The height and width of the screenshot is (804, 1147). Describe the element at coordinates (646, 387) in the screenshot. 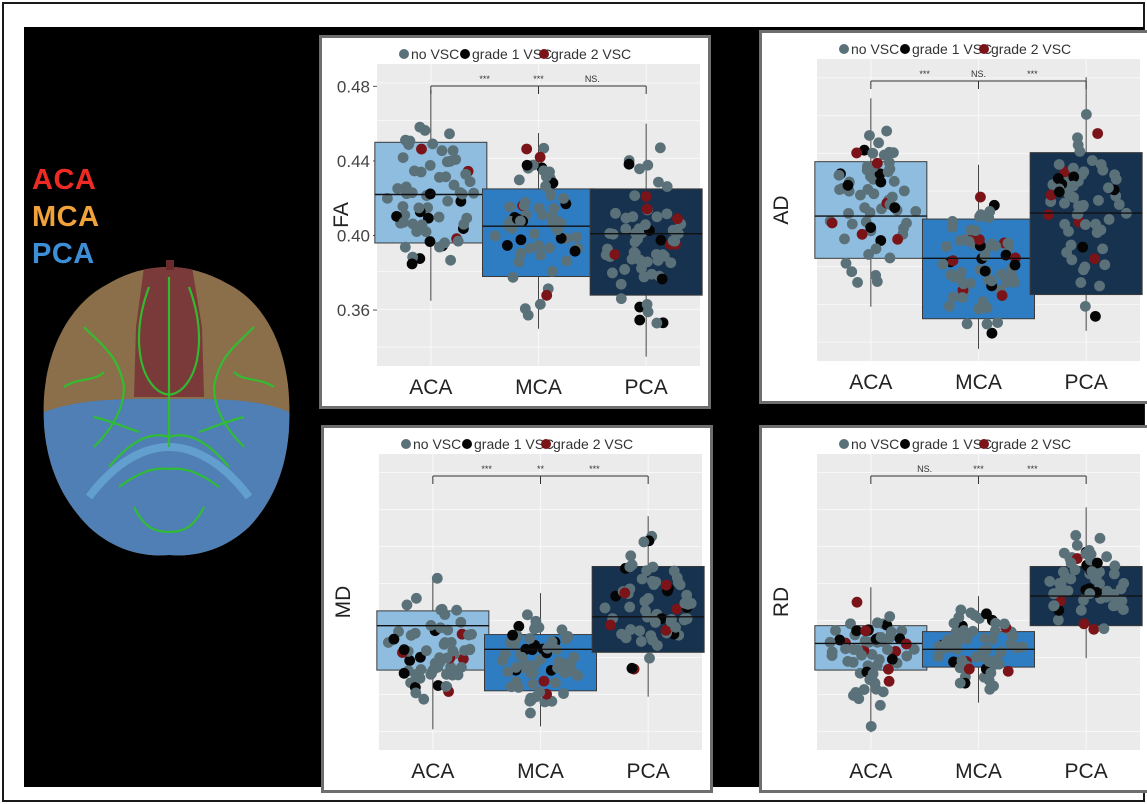

I see `x-tick-label-pca: PCA` at that location.